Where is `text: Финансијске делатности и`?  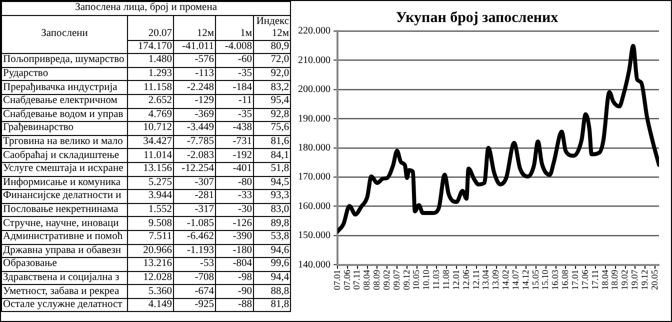
text: Финансијске делатности и is located at coordinates (65, 197).